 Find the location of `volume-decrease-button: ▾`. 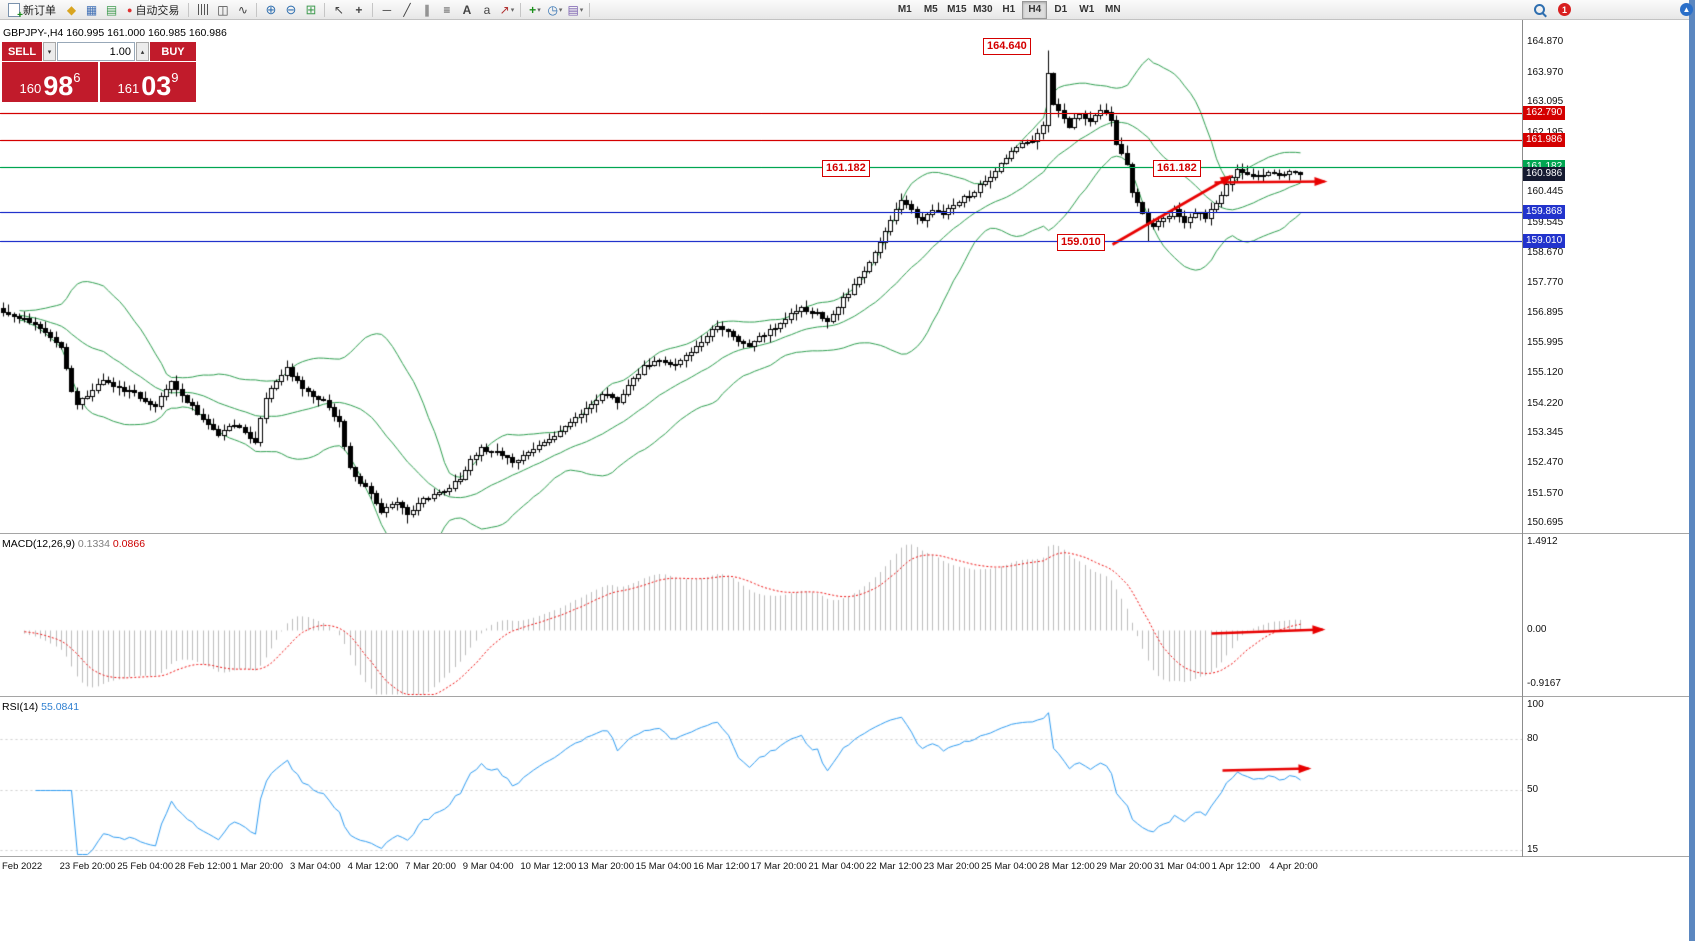

volume-decrease-button: ▾ is located at coordinates (49, 51).